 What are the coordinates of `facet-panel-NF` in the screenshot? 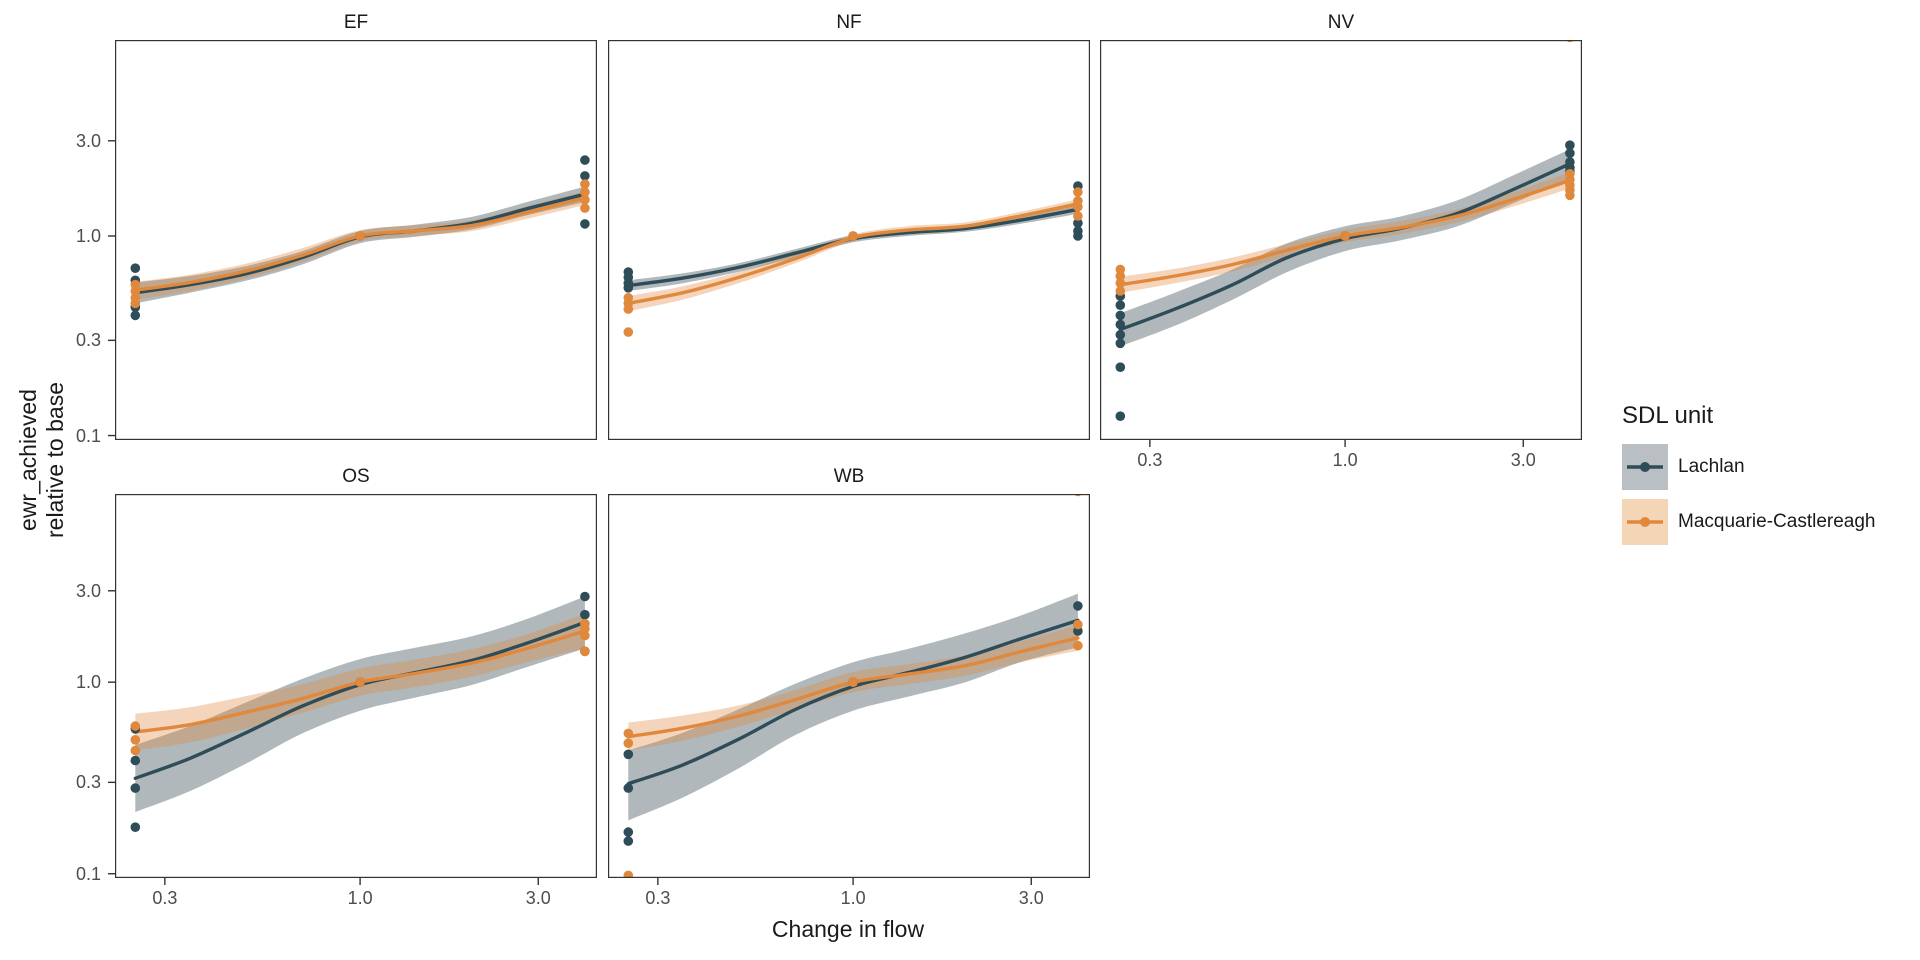 It's located at (849, 240).